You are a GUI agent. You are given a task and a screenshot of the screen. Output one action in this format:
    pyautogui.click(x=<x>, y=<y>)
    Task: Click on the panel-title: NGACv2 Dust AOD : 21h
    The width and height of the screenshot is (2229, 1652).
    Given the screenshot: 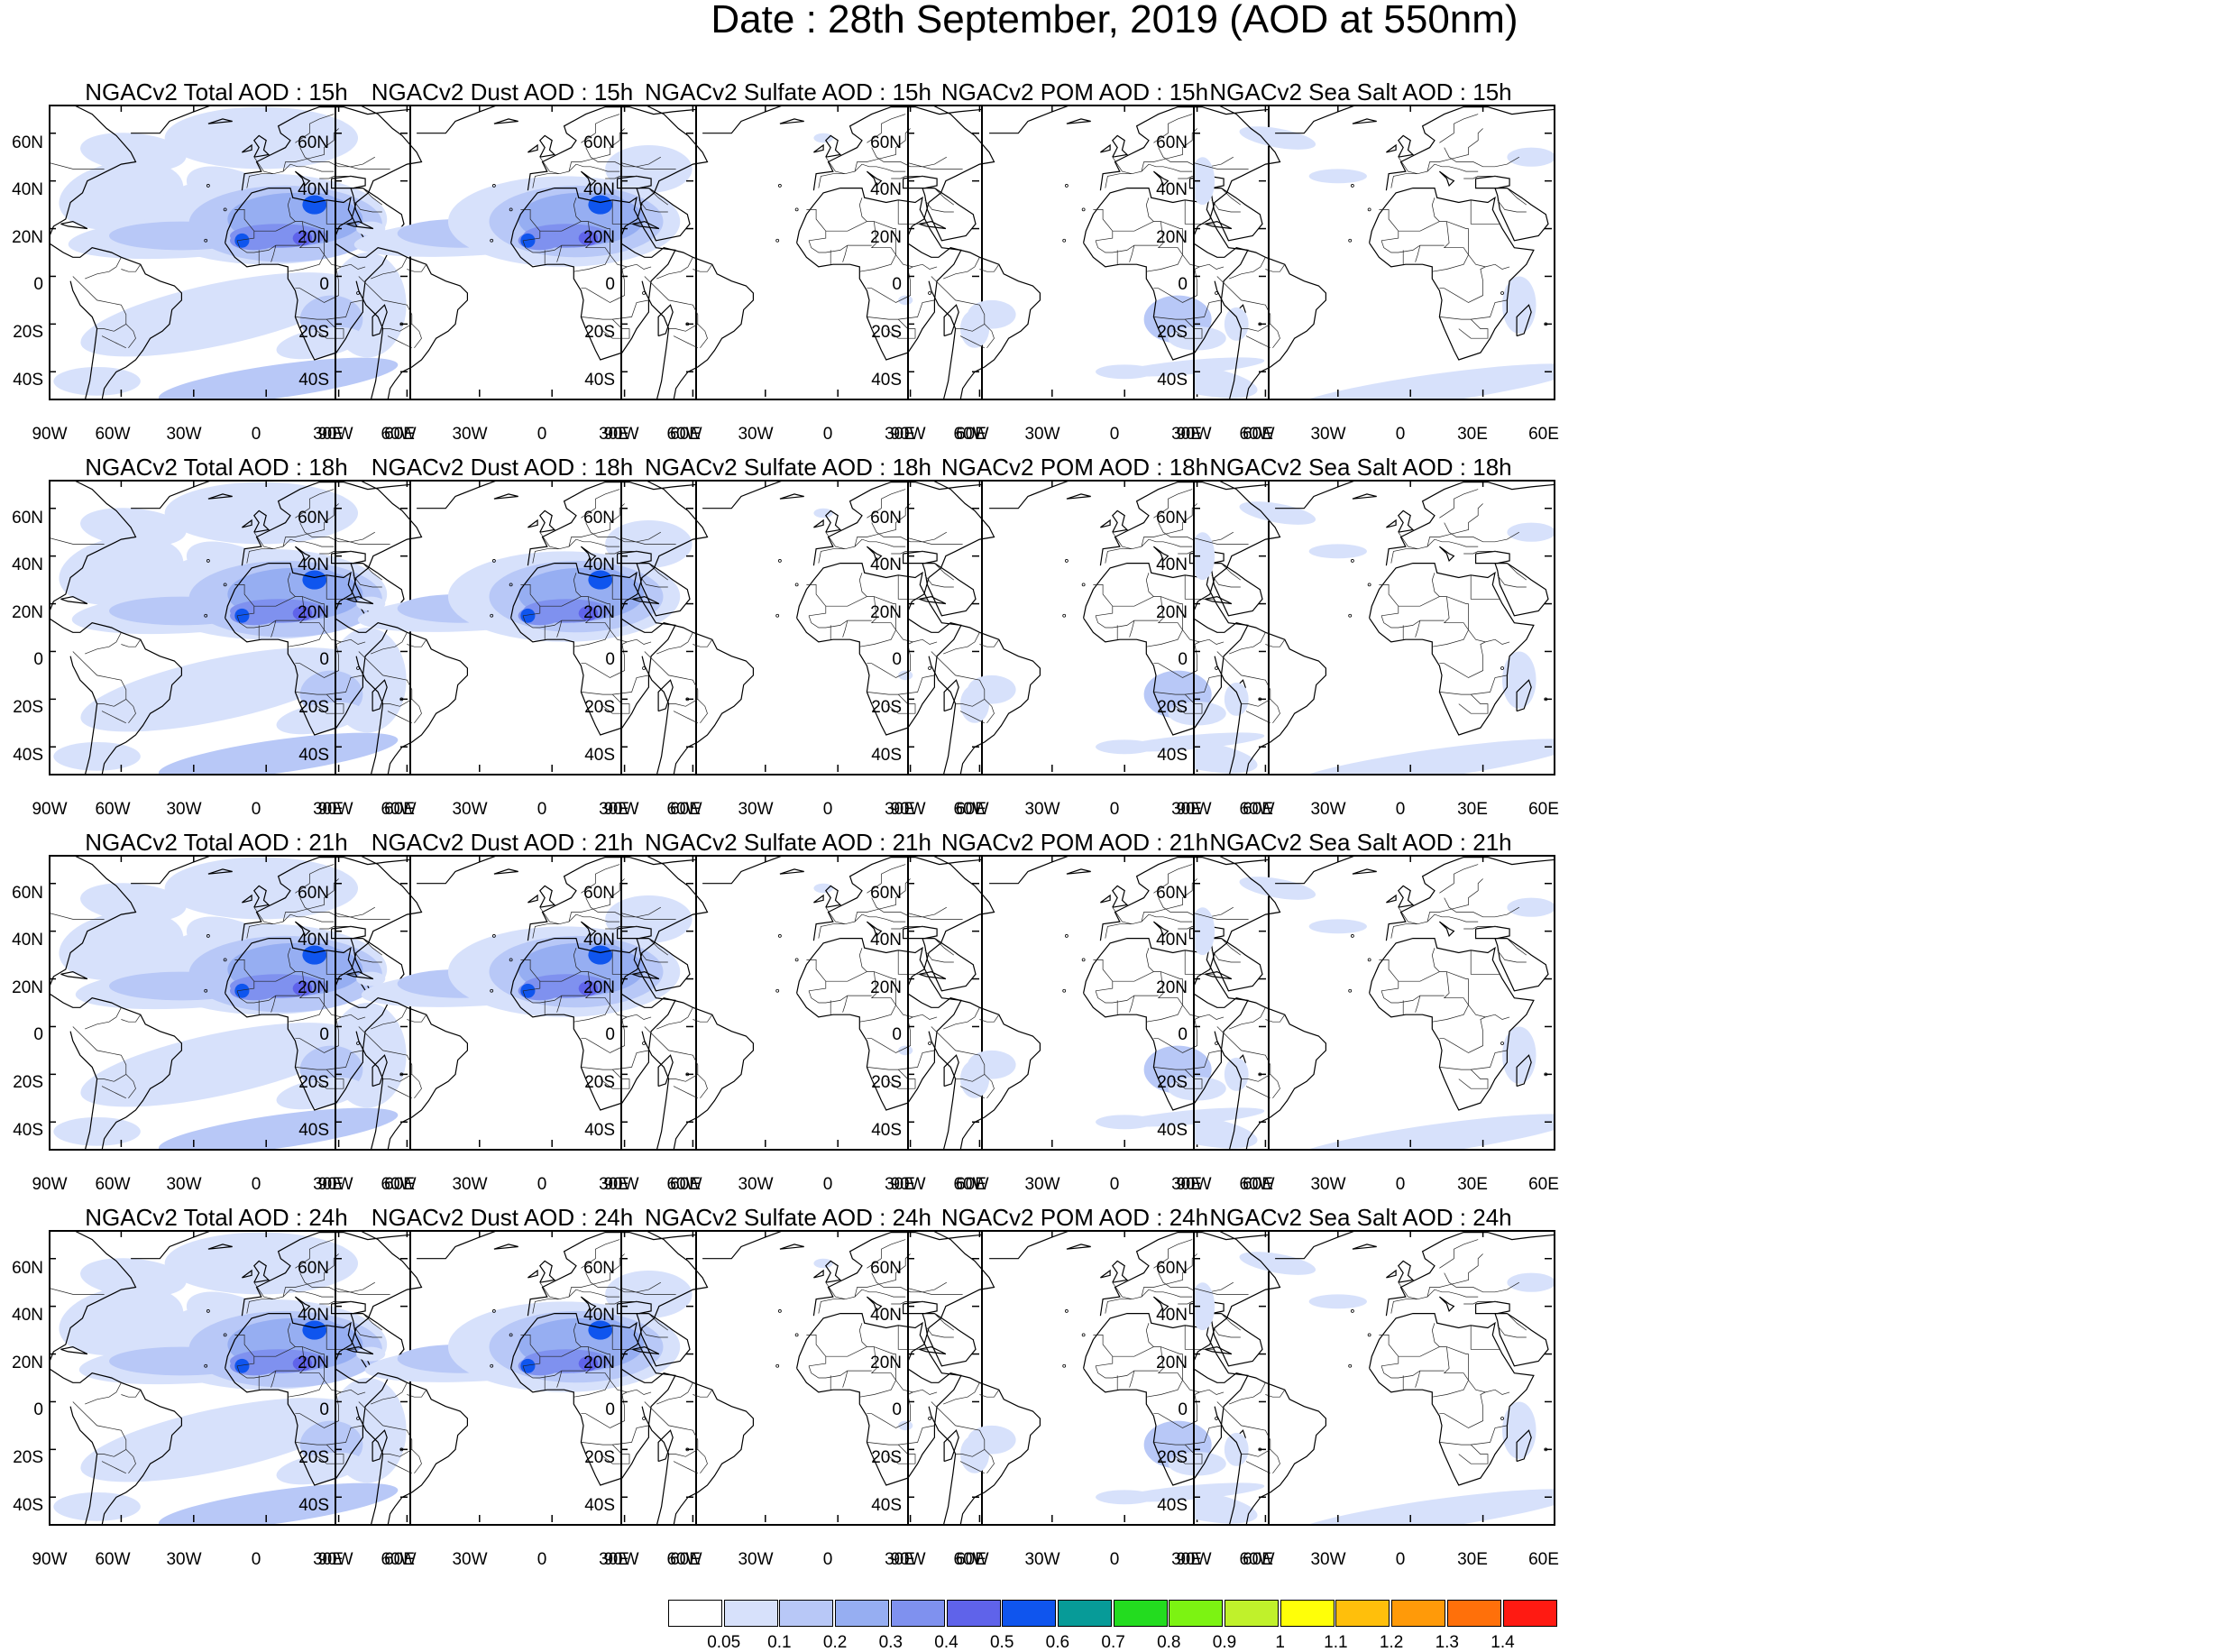 What is the action you would take?
    pyautogui.click(x=502, y=843)
    